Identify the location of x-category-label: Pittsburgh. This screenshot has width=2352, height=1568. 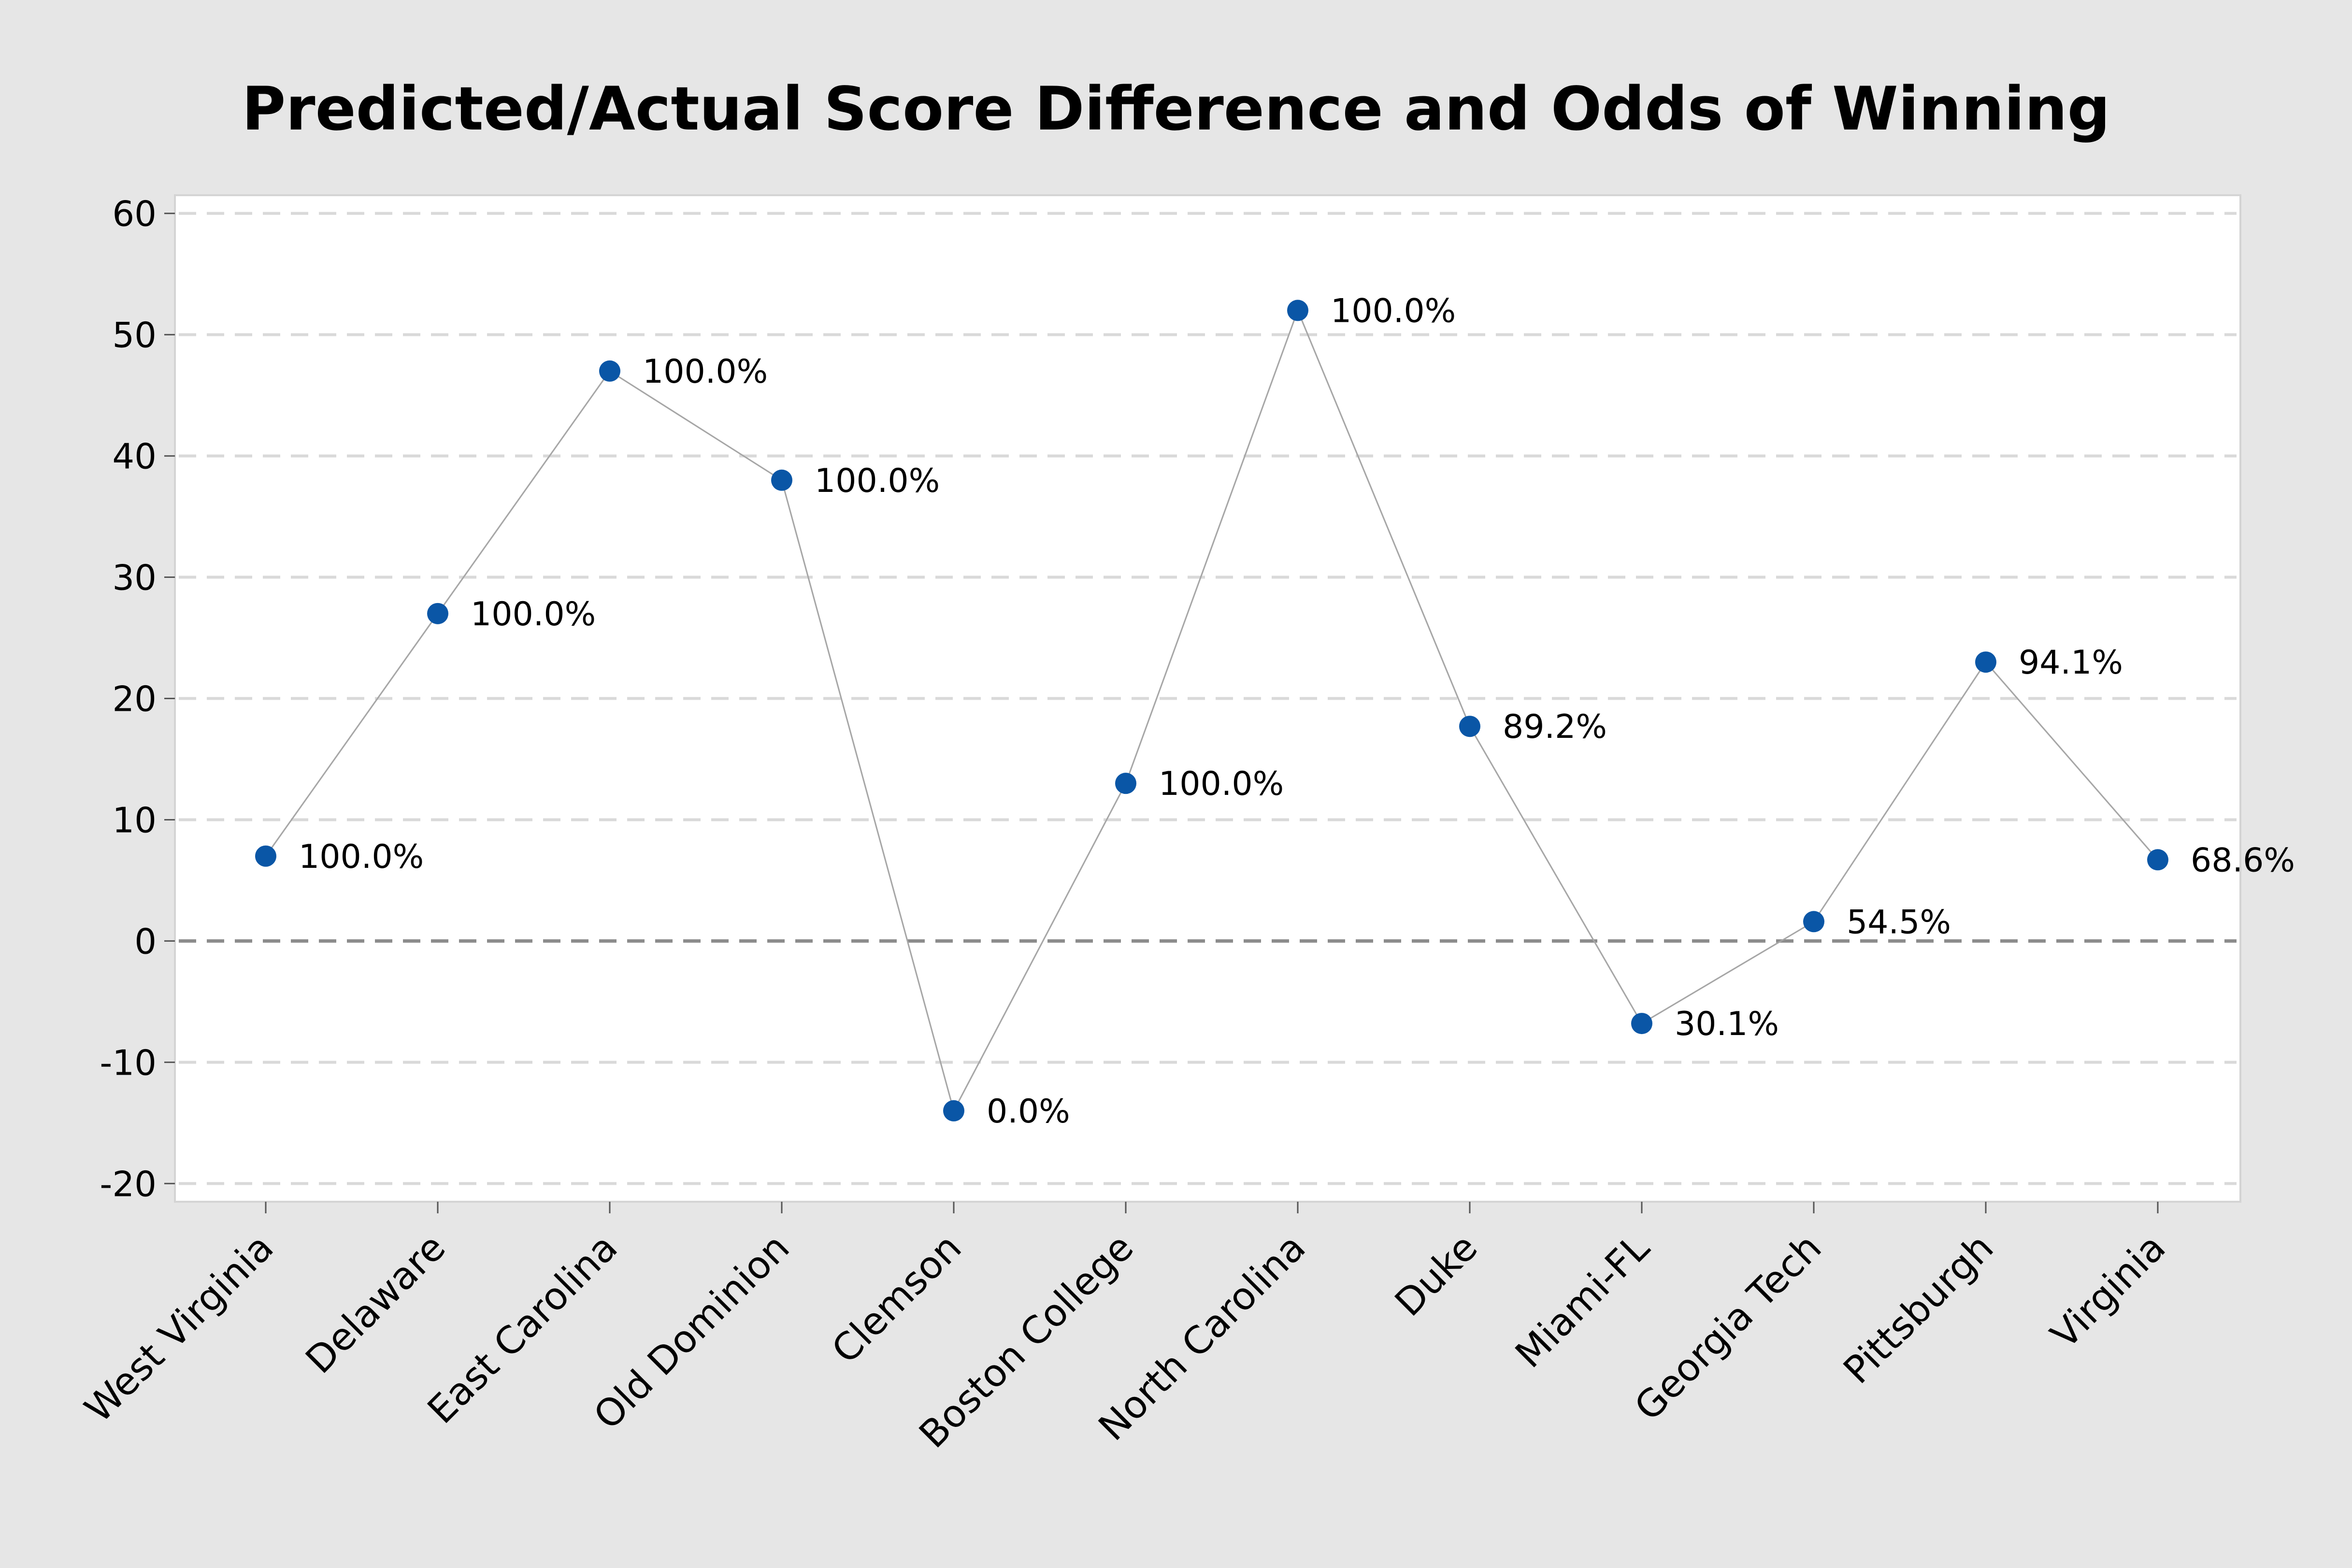
(1919, 1309).